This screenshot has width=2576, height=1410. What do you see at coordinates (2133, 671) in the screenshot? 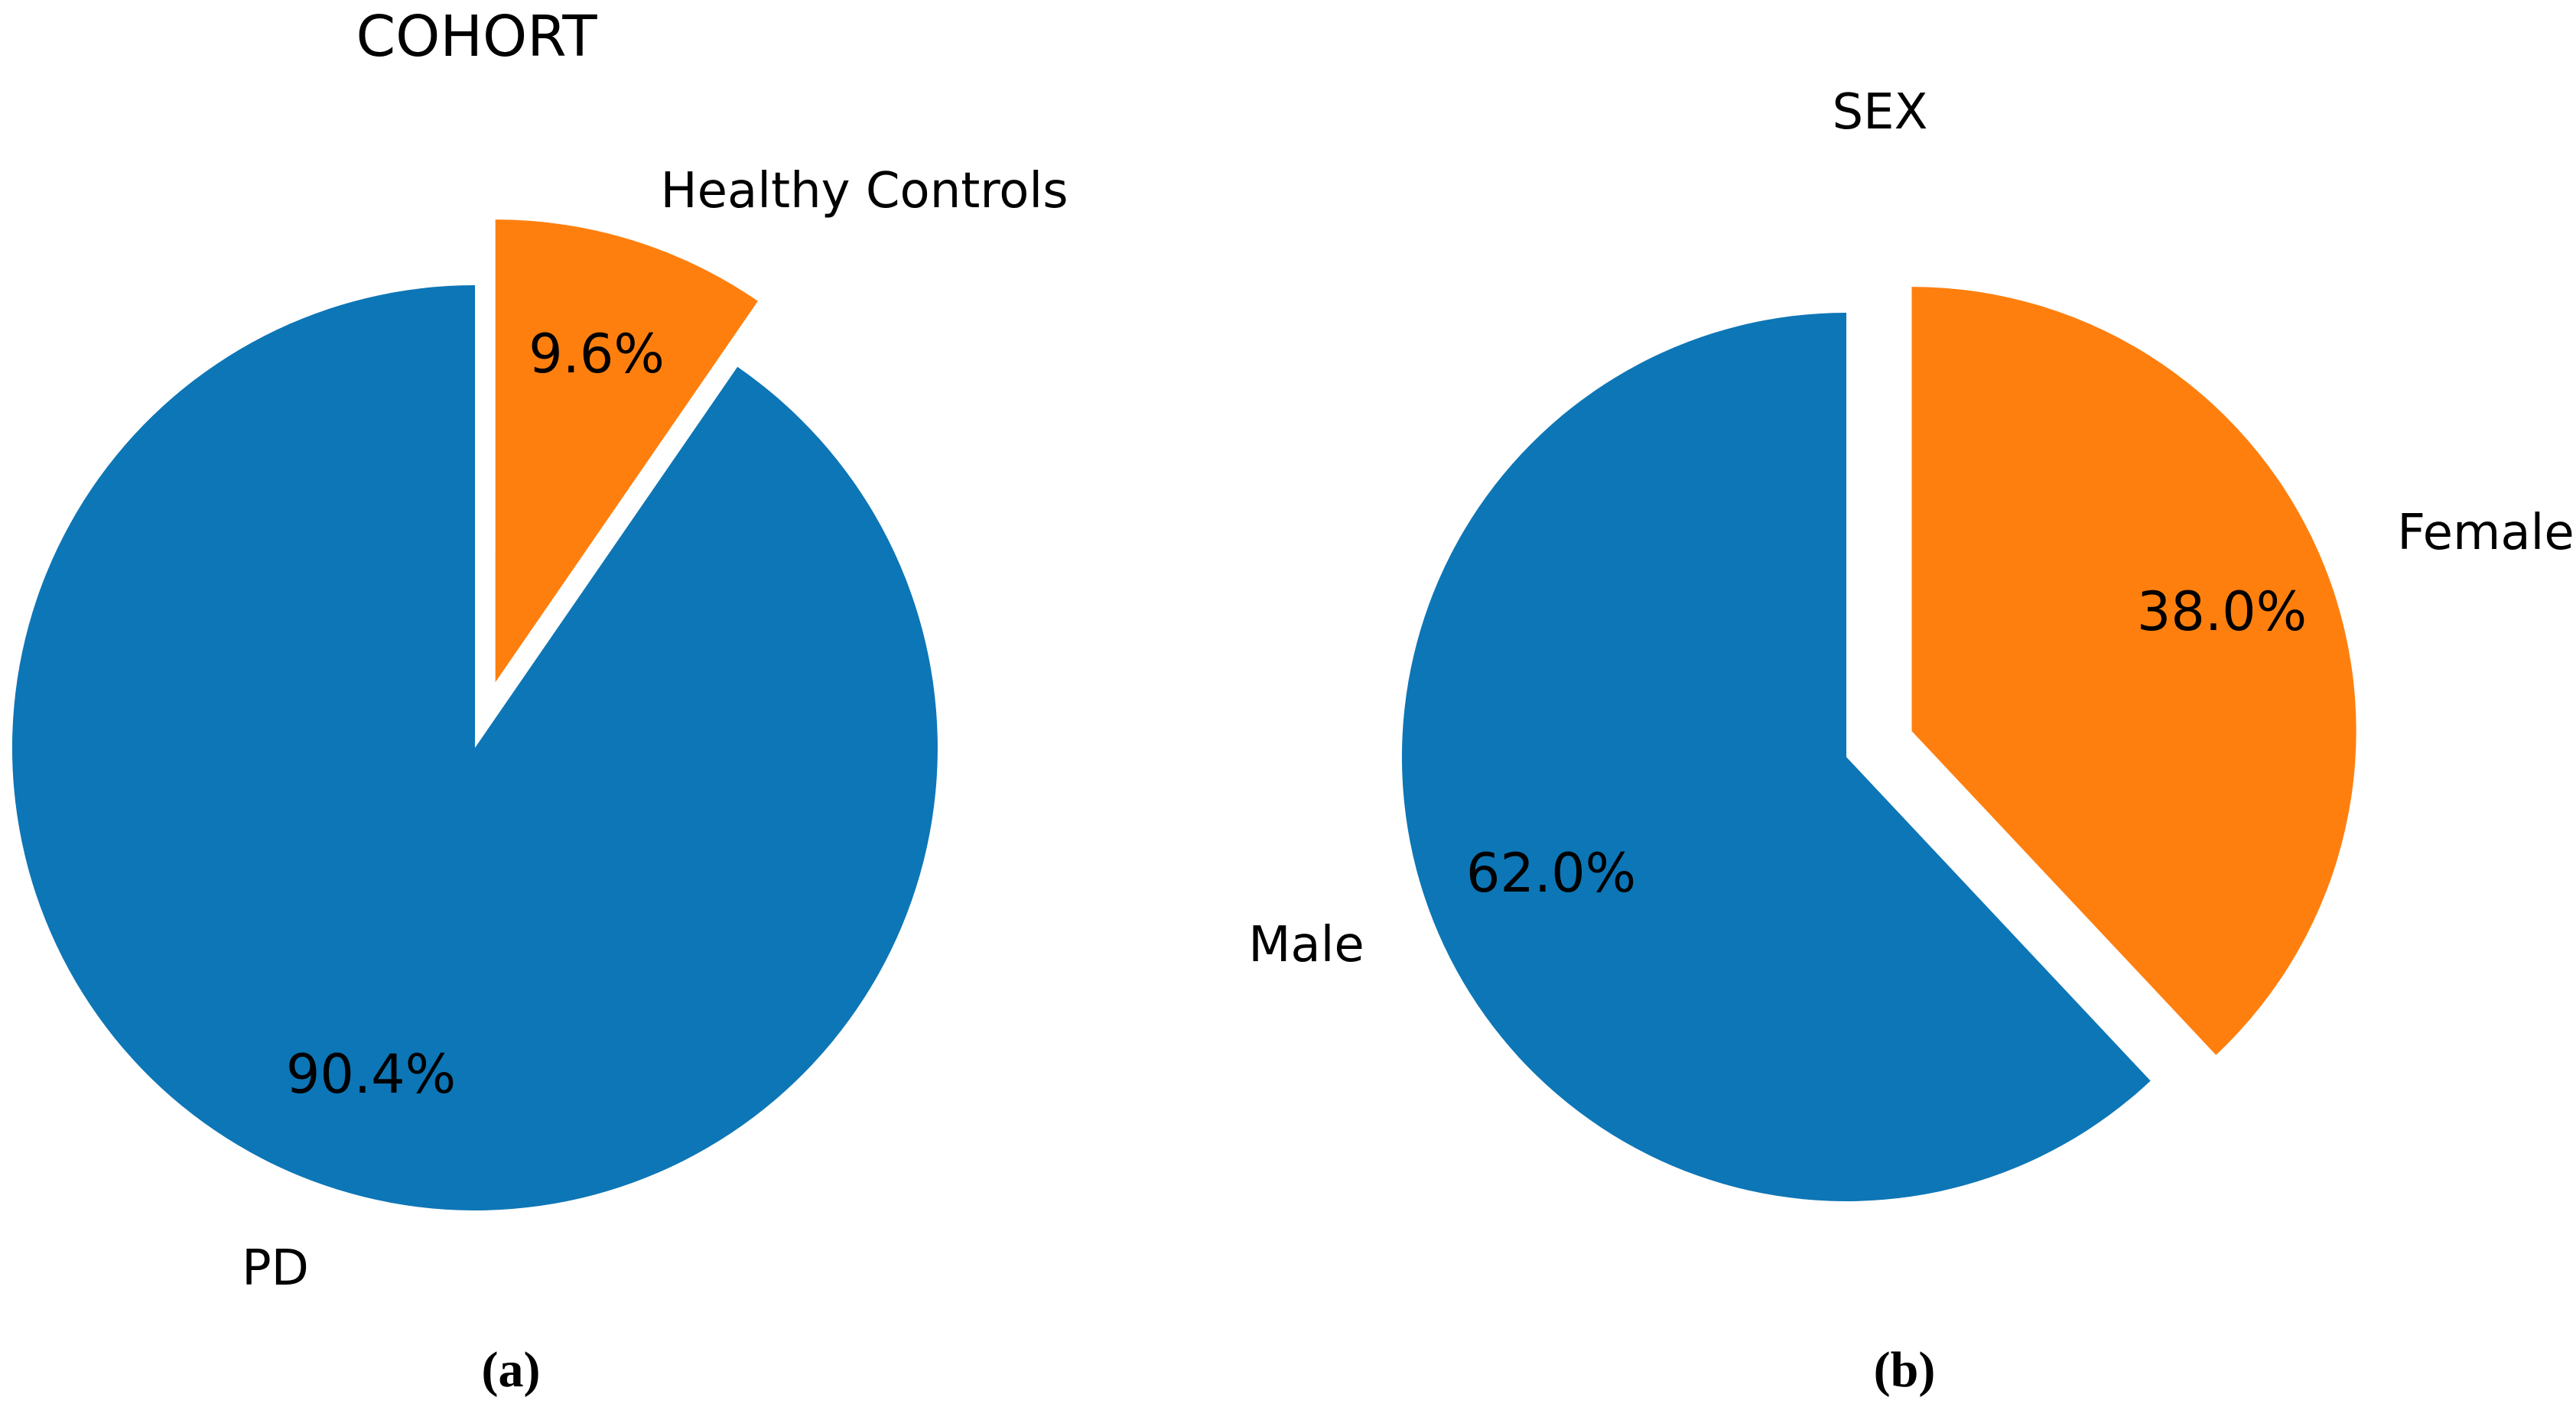
I see `pie-sex-slice-female` at bounding box center [2133, 671].